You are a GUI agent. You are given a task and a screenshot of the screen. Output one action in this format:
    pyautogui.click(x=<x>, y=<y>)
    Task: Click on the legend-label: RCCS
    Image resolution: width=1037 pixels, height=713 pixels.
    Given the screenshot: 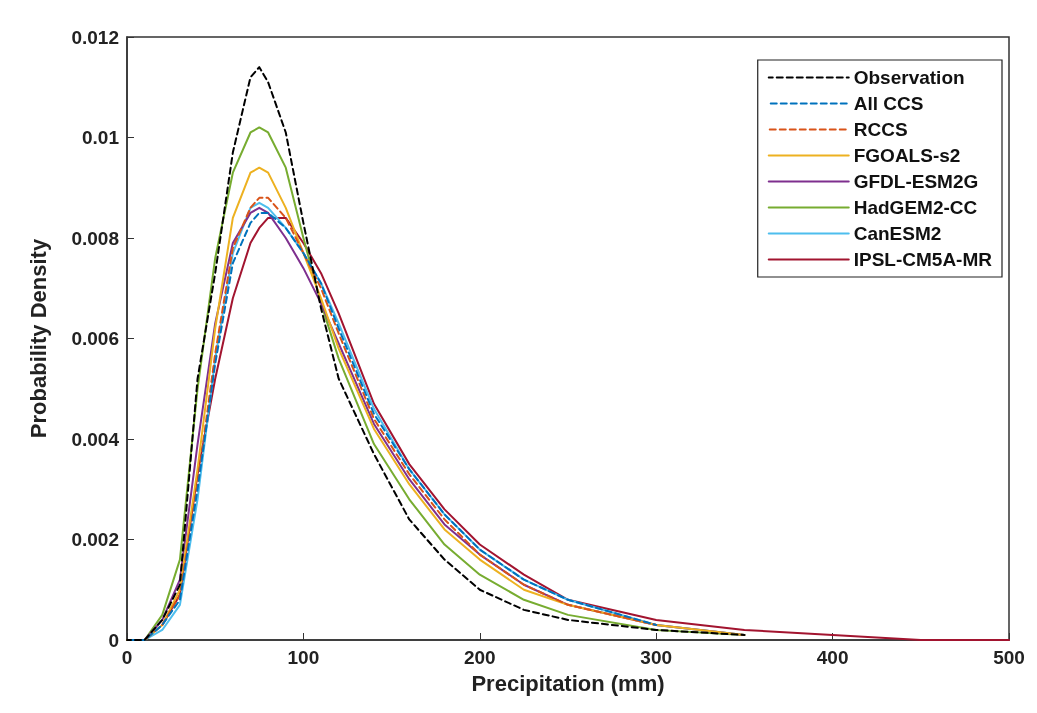 What is the action you would take?
    pyautogui.click(x=880, y=129)
    